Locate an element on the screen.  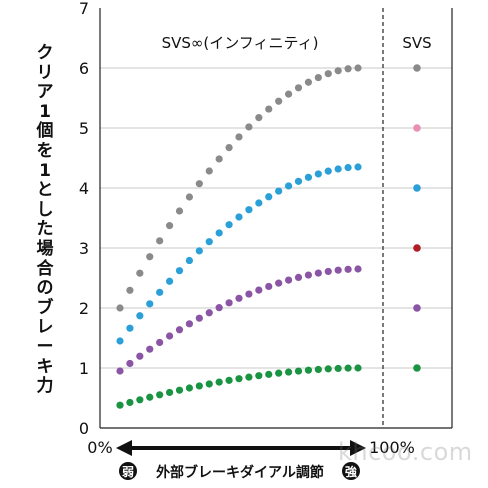
y-tick-label: 5 is located at coordinates (84, 128).